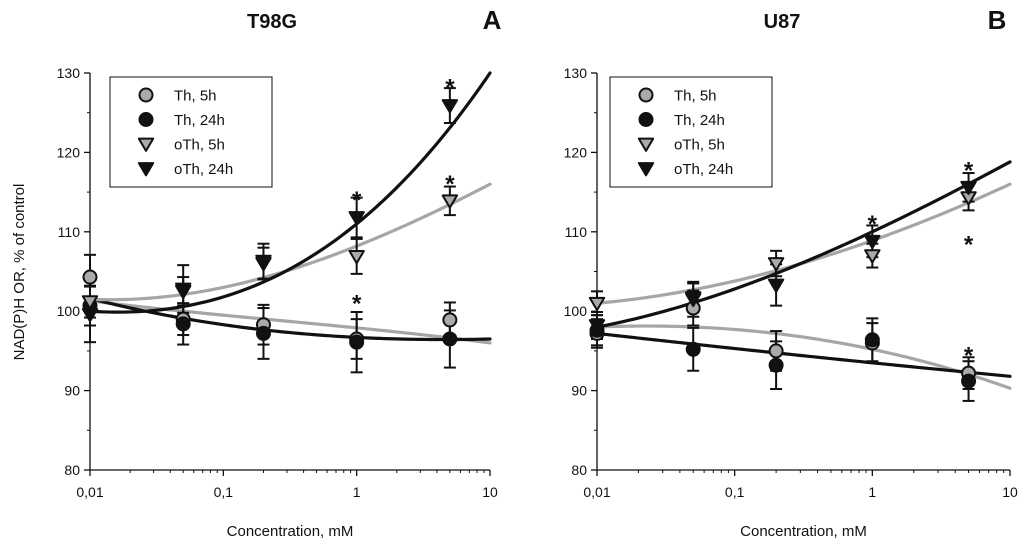 This screenshot has width=1024, height=543. I want to click on panel-letter: B, so click(997, 20).